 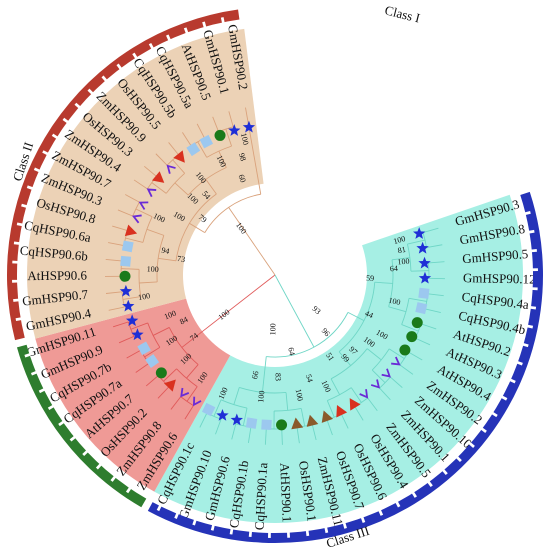 What do you see at coordinates (194, 337) in the screenshot?
I see `bootstrap-value: 74` at bounding box center [194, 337].